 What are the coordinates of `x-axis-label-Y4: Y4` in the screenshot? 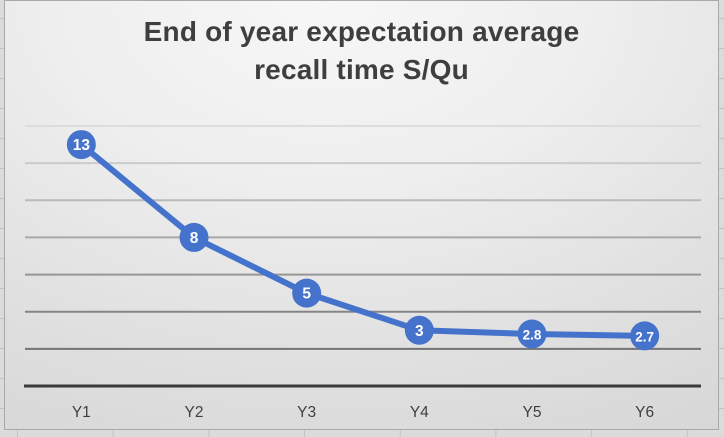 It's located at (419, 412).